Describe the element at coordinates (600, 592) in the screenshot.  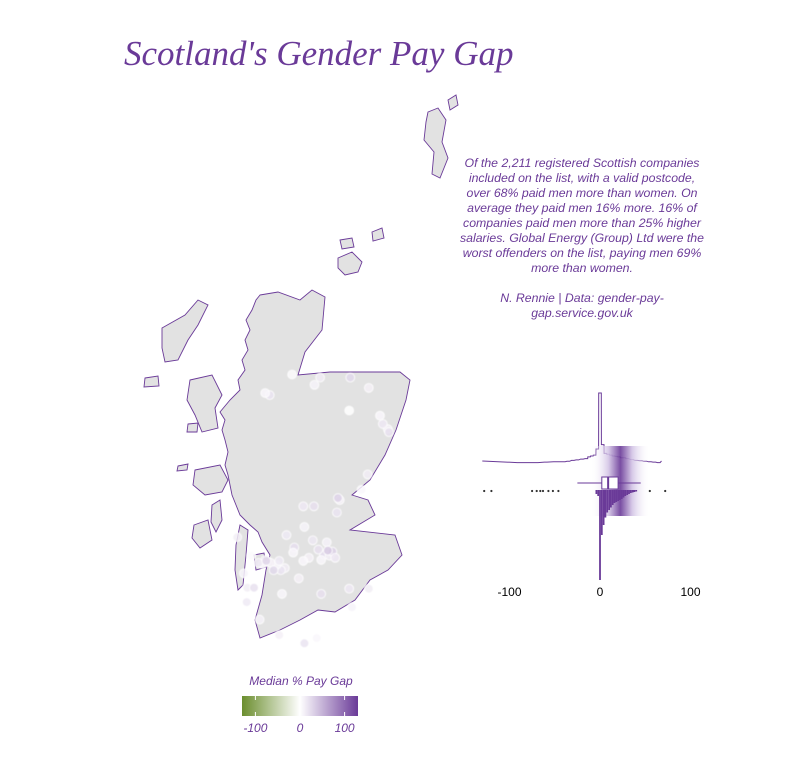
I see `x-tick-label-0: 0` at that location.